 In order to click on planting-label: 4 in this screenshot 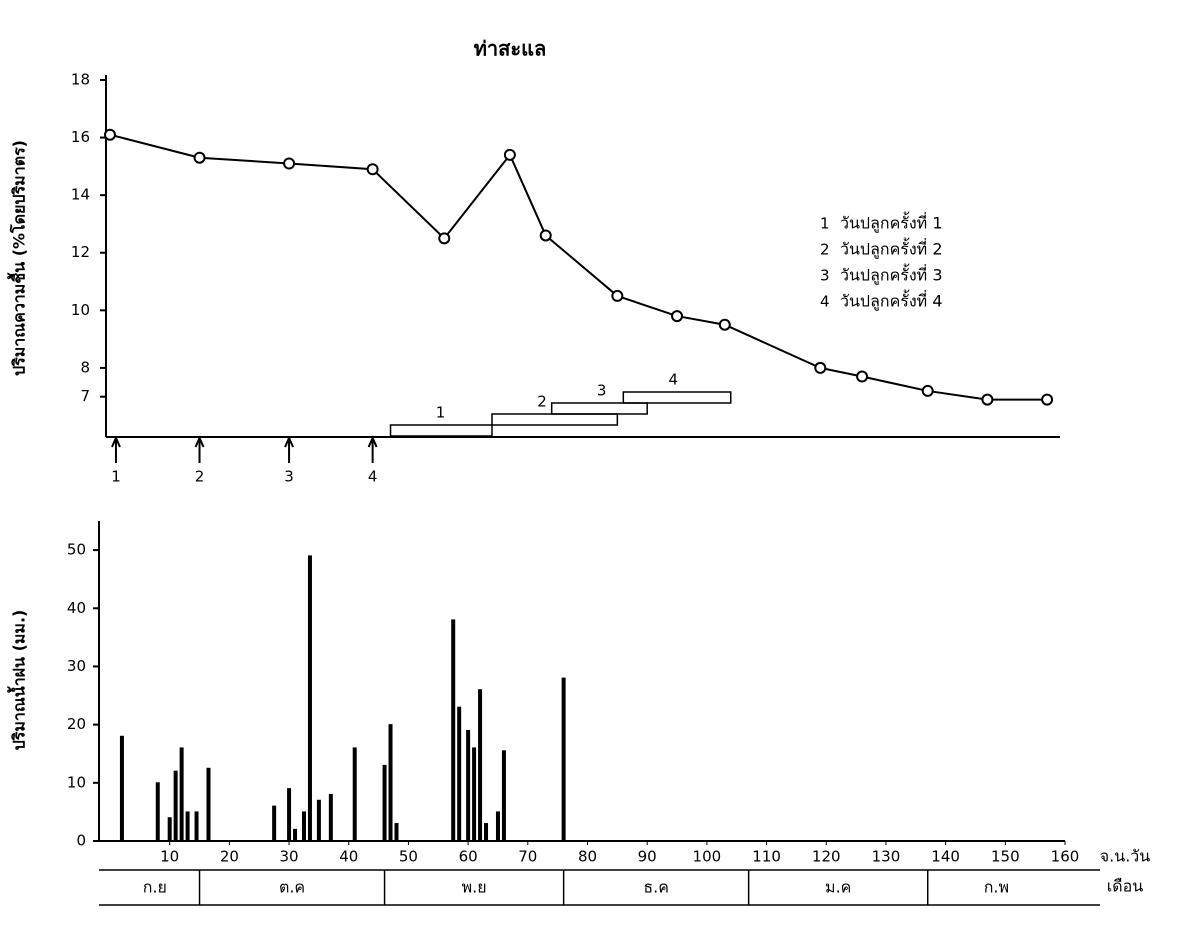, I will do `click(373, 477)`.